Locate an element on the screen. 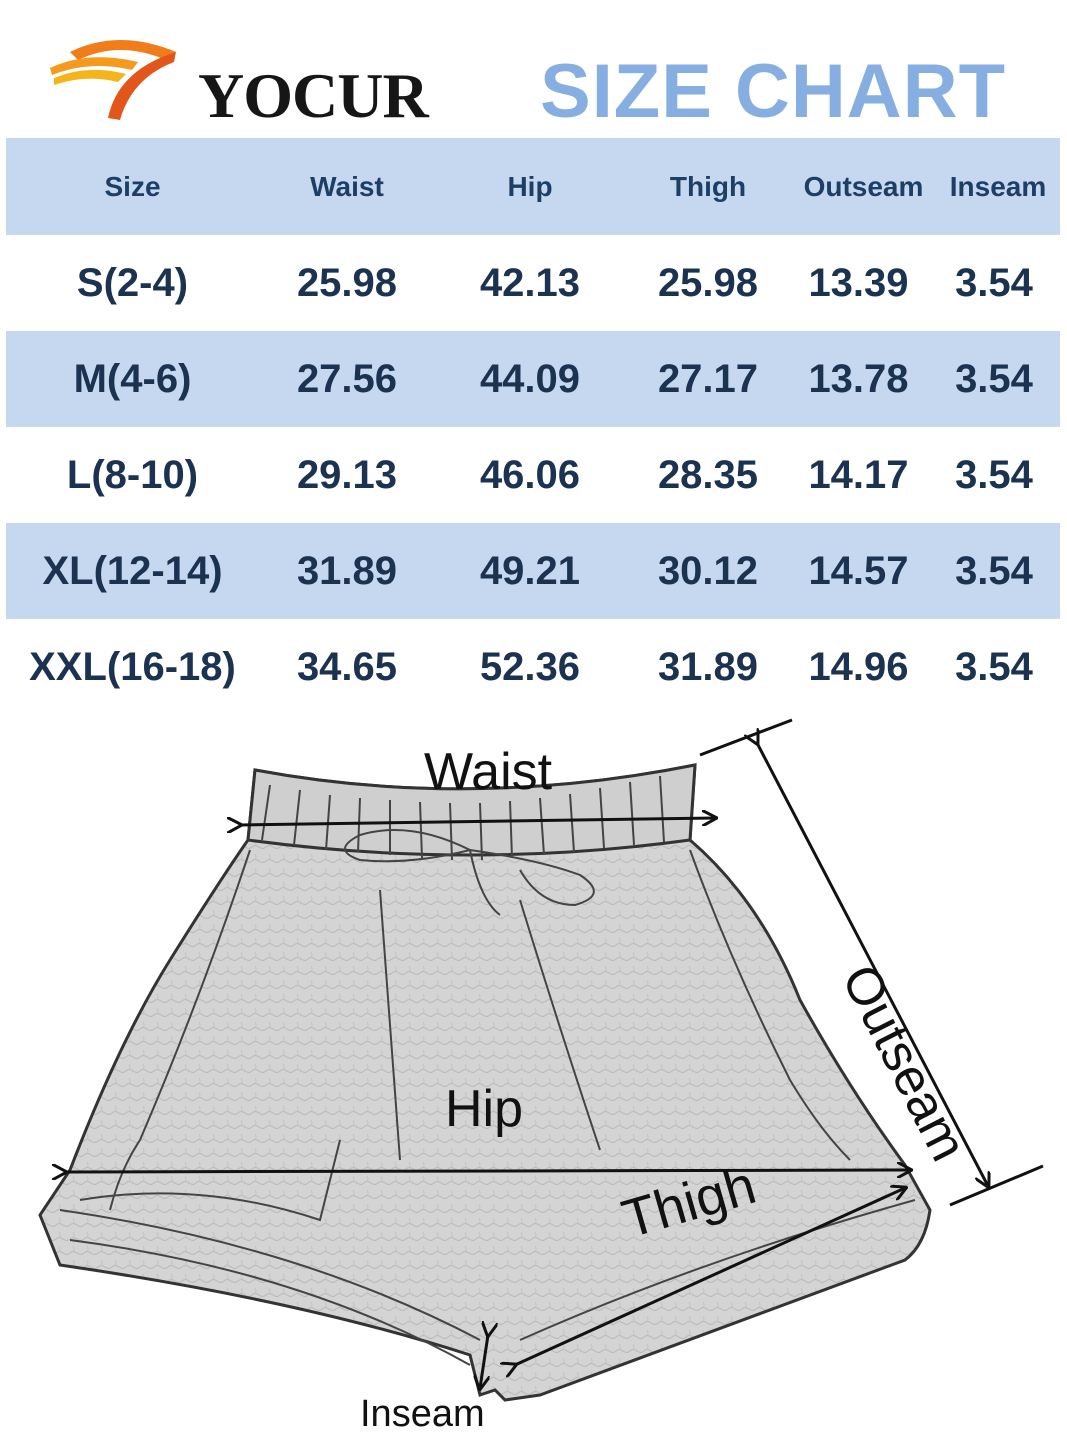  cell-waist: 27.56 is located at coordinates (347, 378).